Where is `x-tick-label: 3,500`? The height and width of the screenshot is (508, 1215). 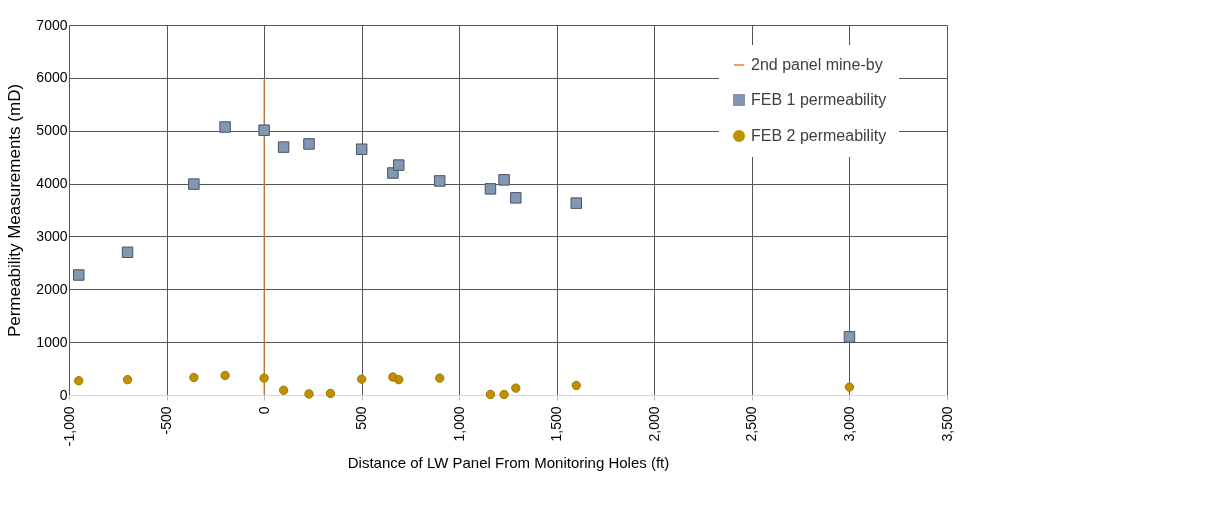 x-tick-label: 3,500 is located at coordinates (946, 424).